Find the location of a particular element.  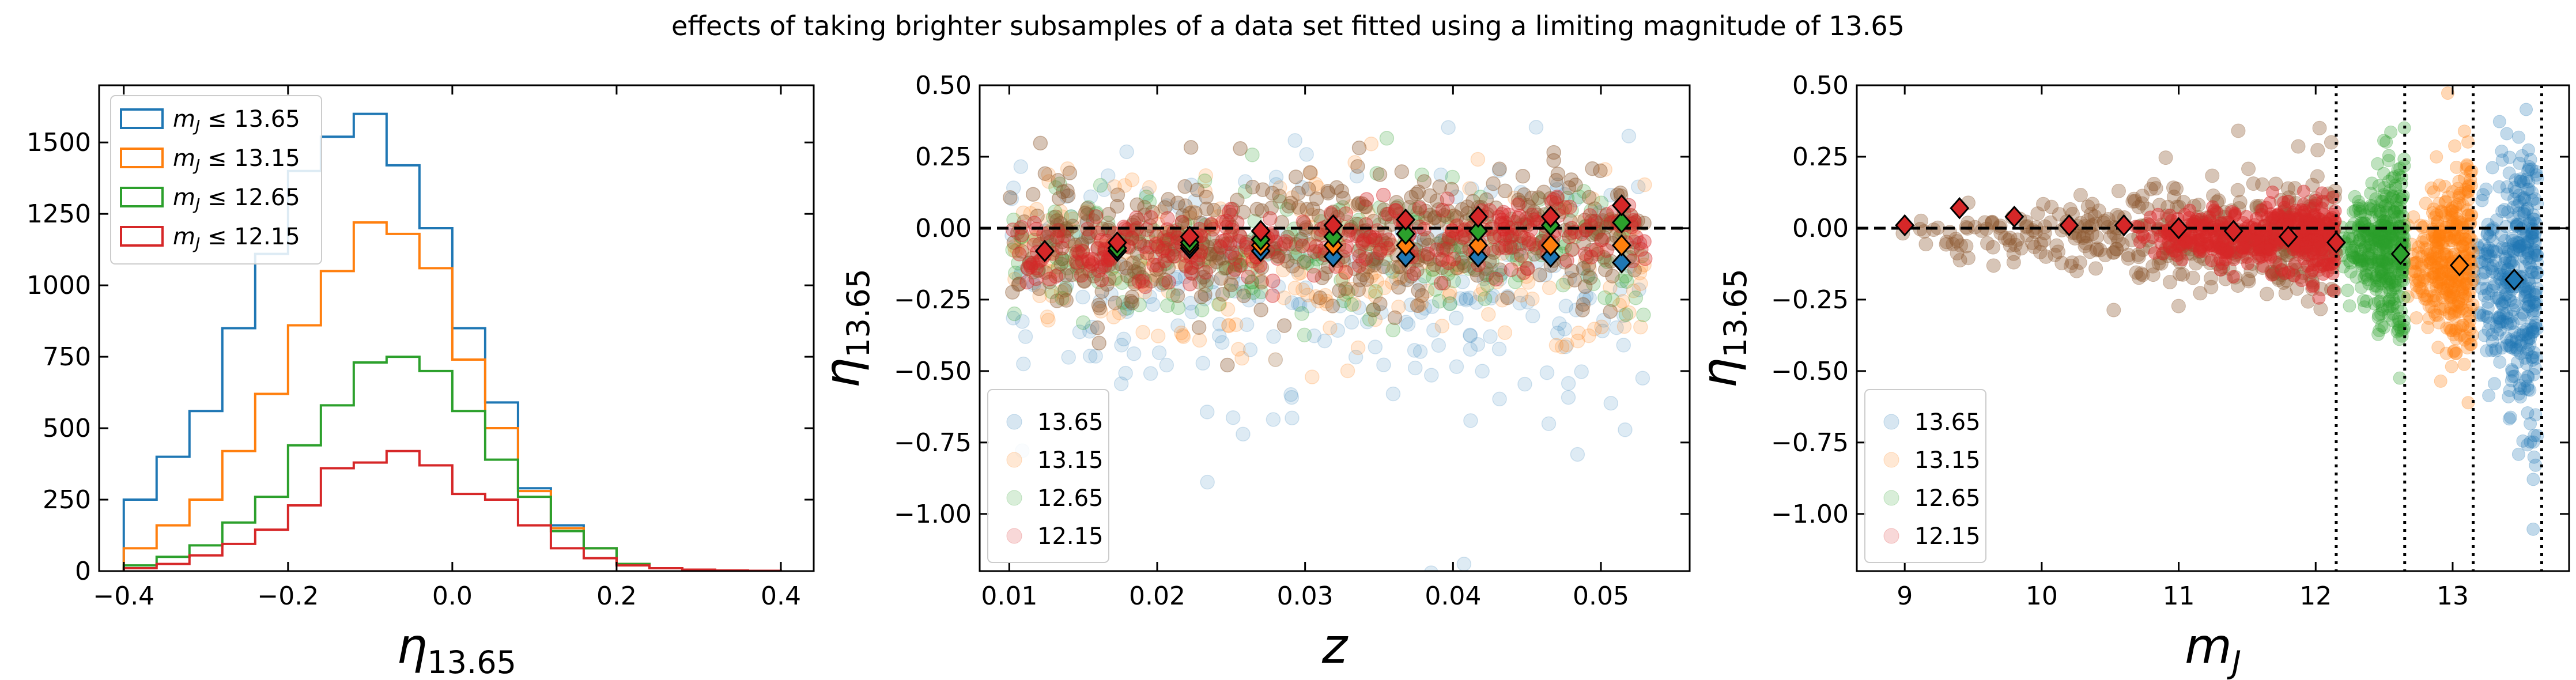

mj-band-12.15-point is located at coordinates (2207, 237).